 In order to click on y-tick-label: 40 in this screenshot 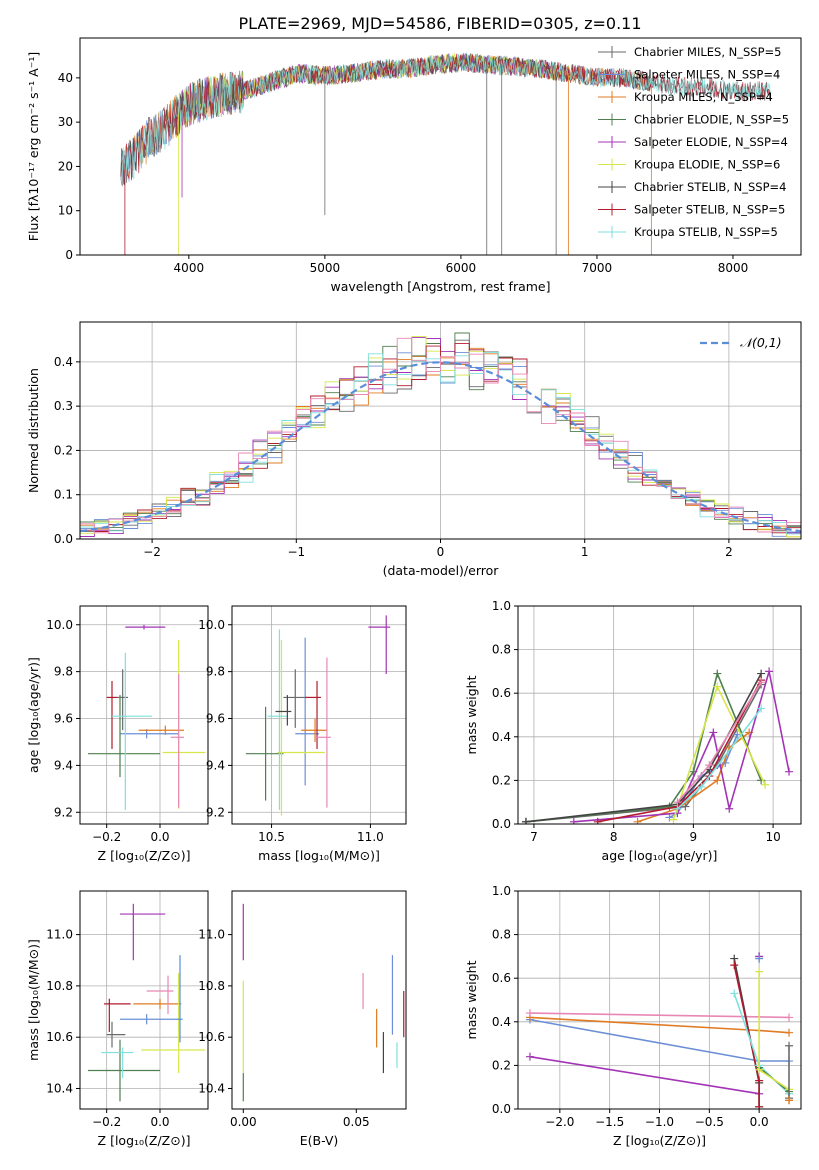, I will do `click(65, 78)`.